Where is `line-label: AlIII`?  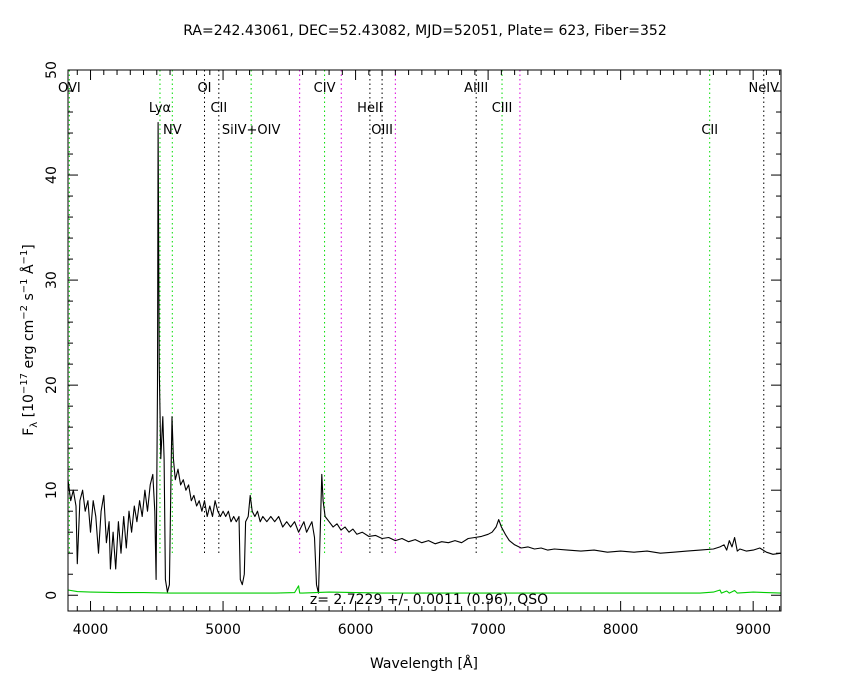 line-label: AlIII is located at coordinates (476, 88).